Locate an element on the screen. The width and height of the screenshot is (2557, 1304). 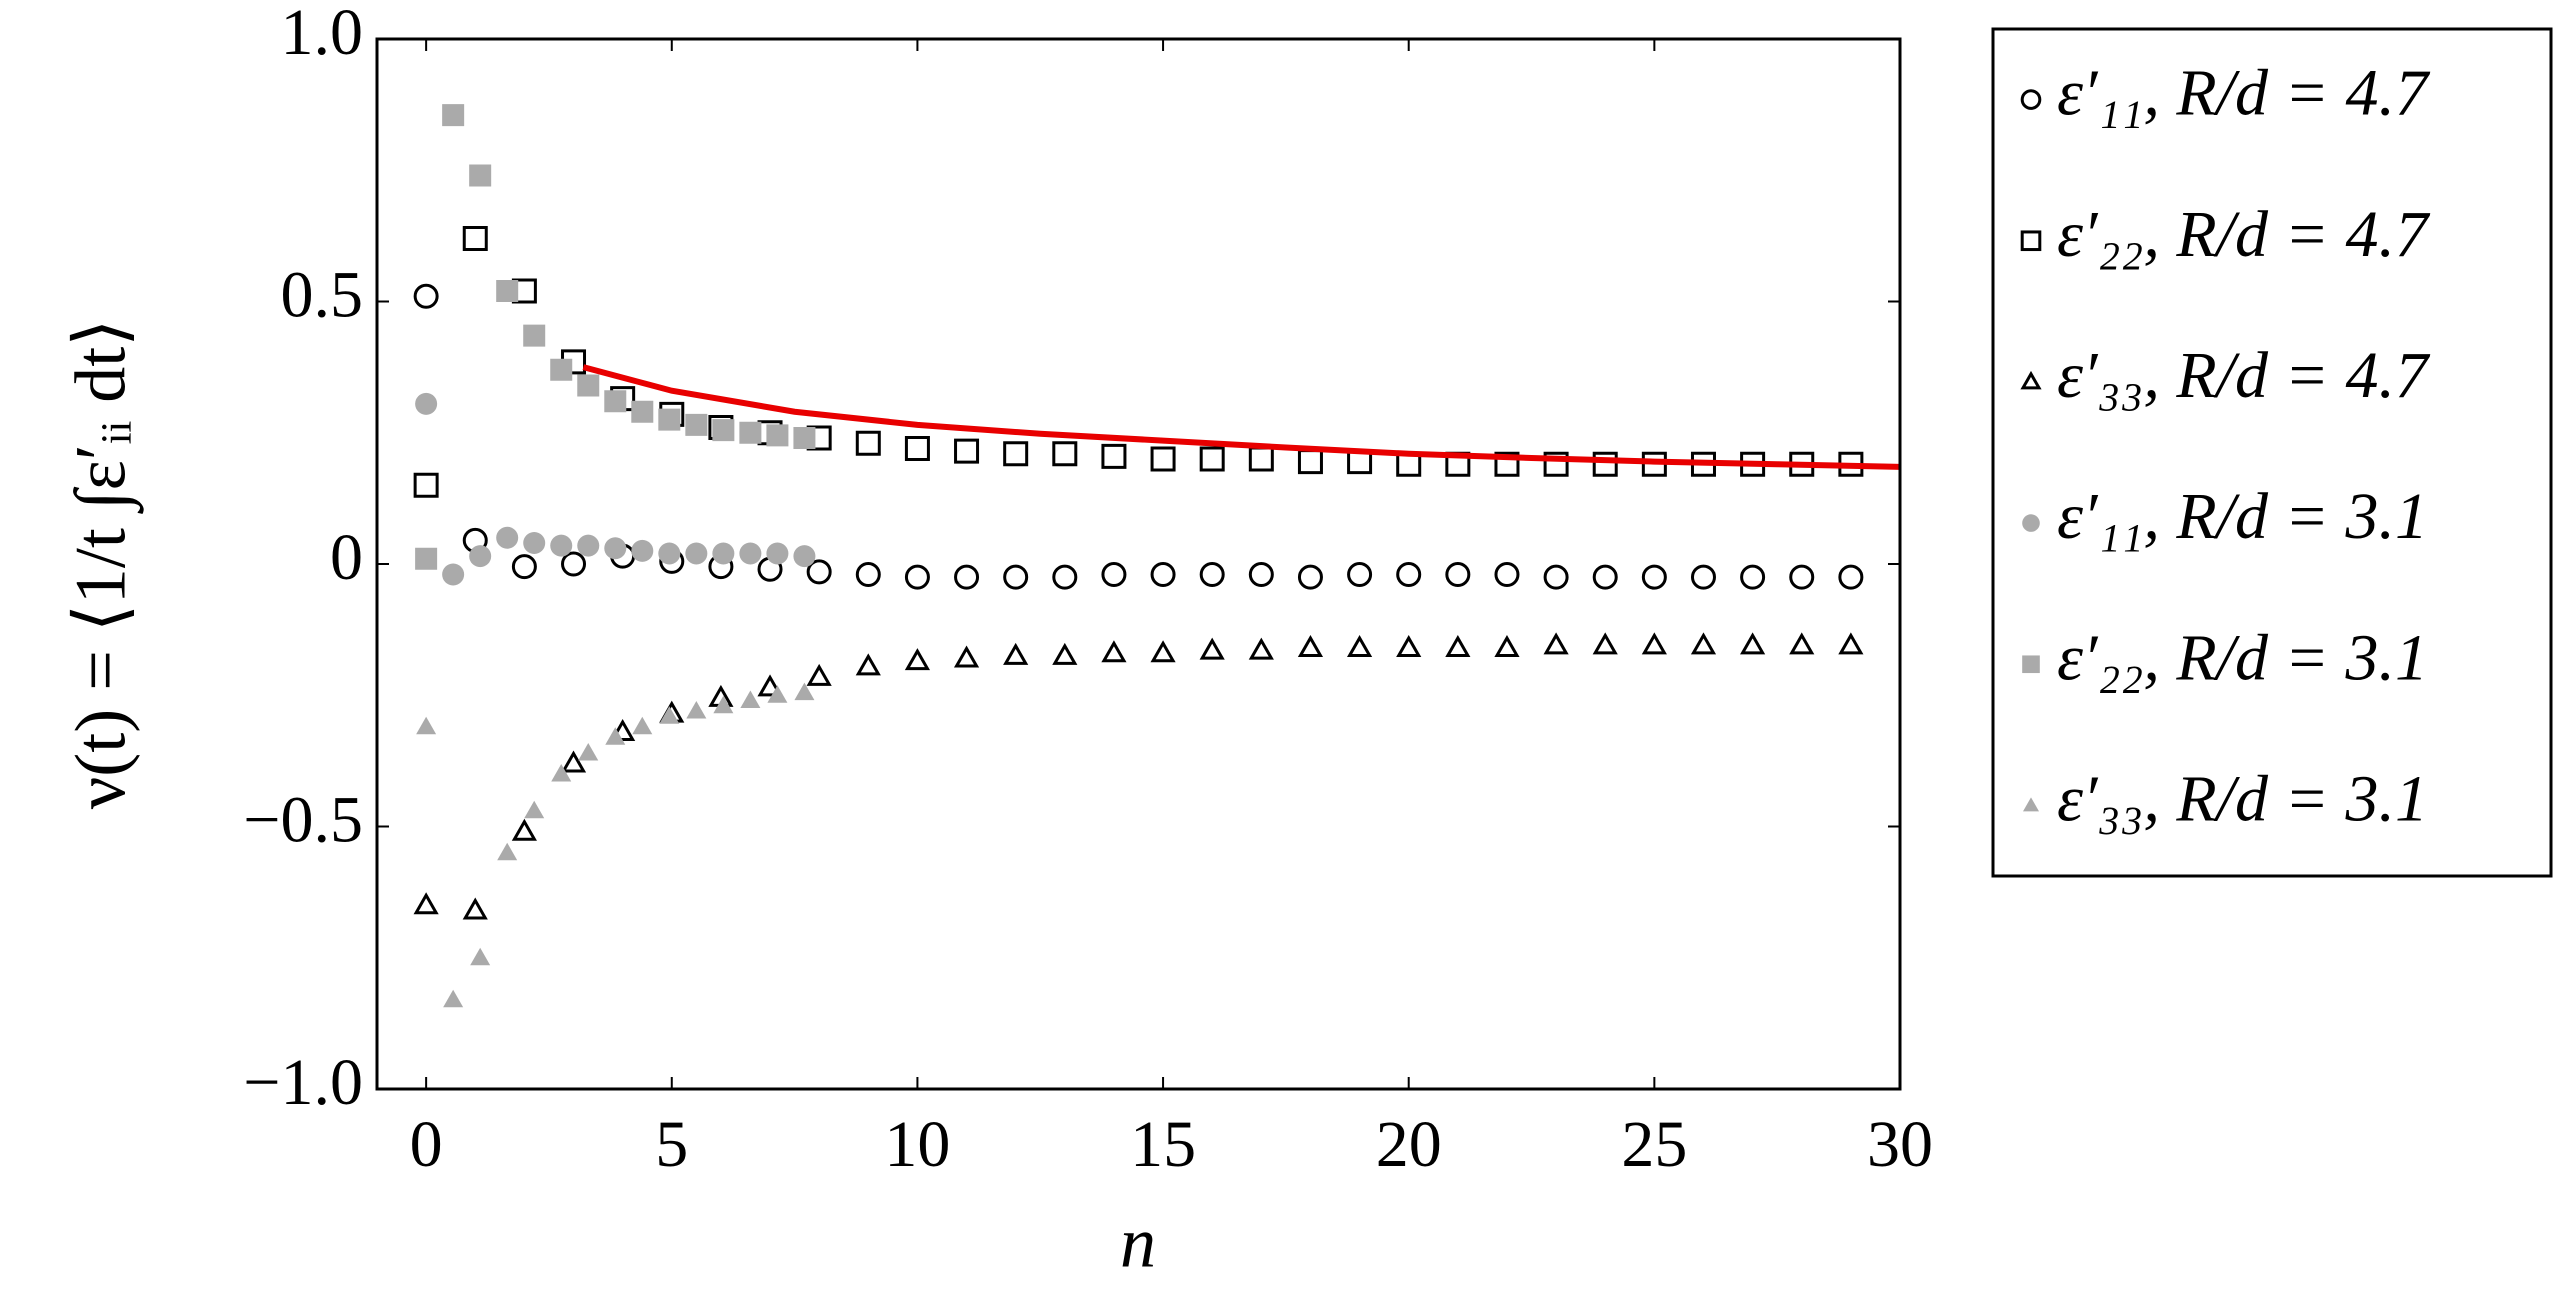
x-tick-label: 25 is located at coordinates (1654, 1144).